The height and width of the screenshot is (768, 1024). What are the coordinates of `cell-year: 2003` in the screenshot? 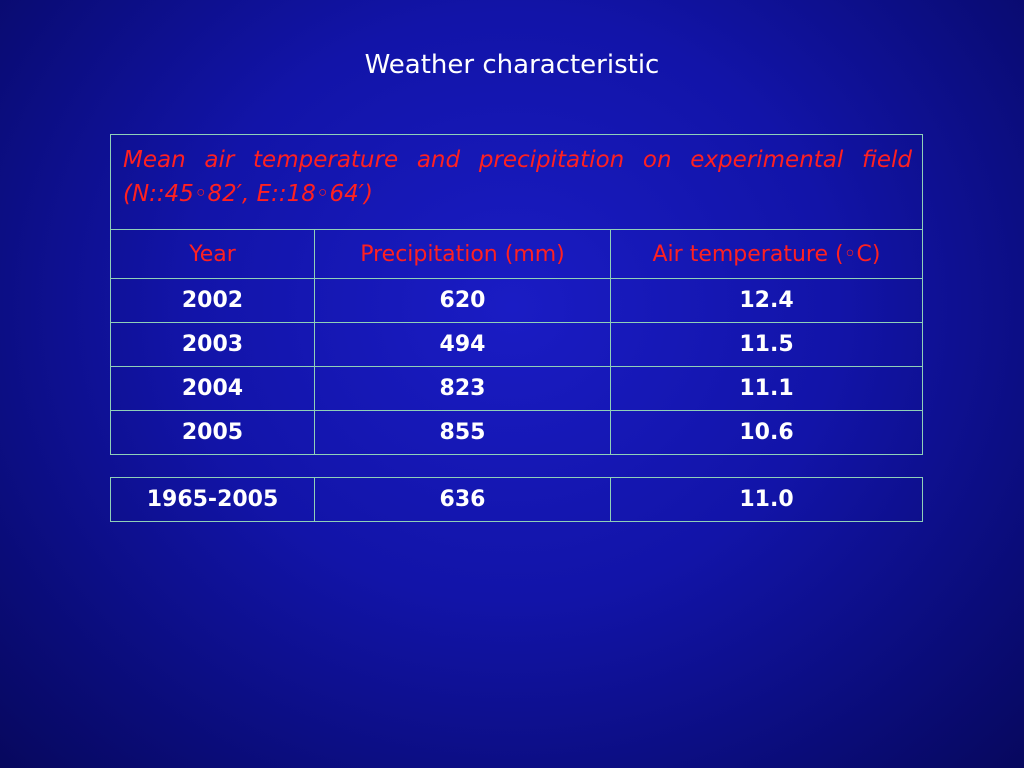 It's located at (212, 344).